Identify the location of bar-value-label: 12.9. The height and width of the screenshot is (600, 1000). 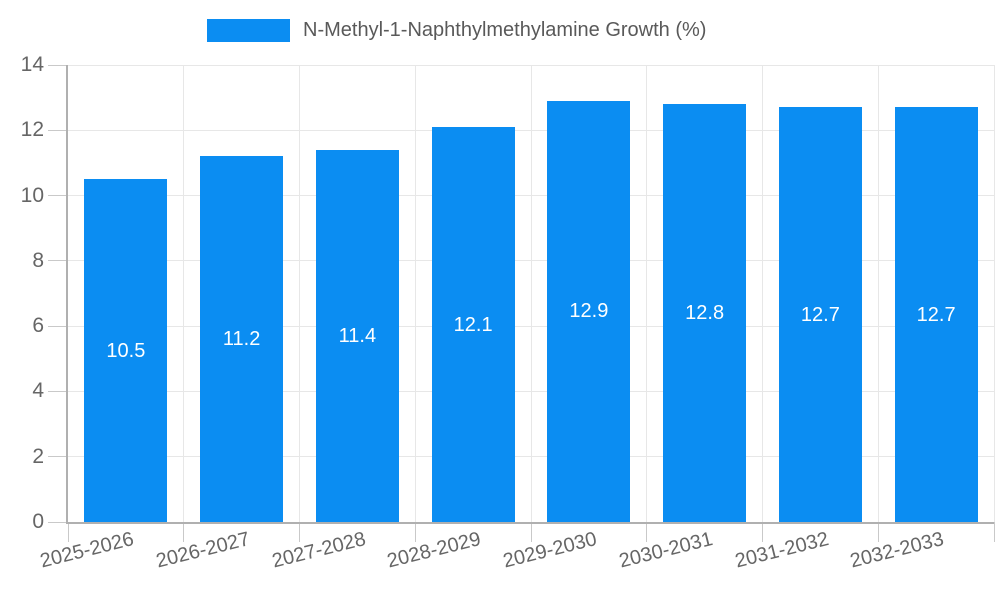
(589, 311).